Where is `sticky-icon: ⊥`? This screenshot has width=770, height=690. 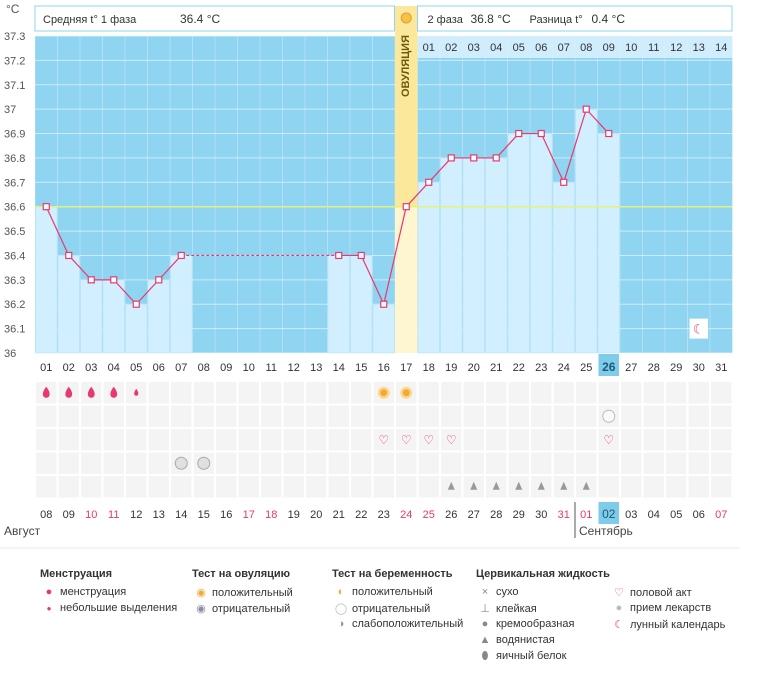 sticky-icon: ⊥ is located at coordinates (485, 609).